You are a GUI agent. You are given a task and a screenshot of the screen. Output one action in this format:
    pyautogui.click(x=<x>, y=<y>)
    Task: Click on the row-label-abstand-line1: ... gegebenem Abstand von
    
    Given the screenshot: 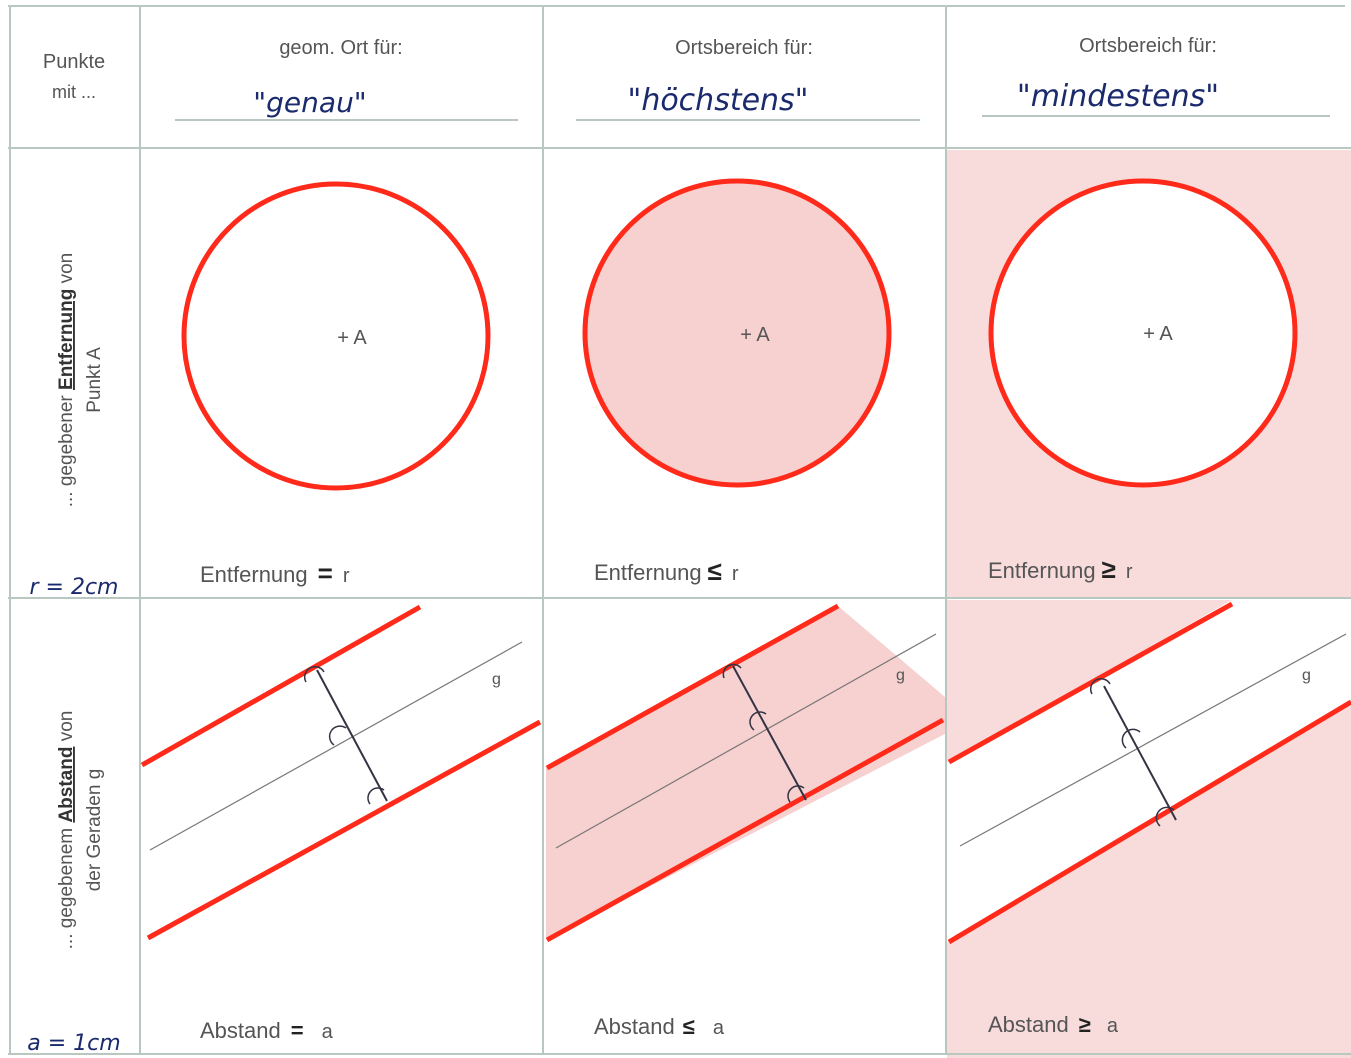 What is the action you would take?
    pyautogui.click(x=66, y=830)
    